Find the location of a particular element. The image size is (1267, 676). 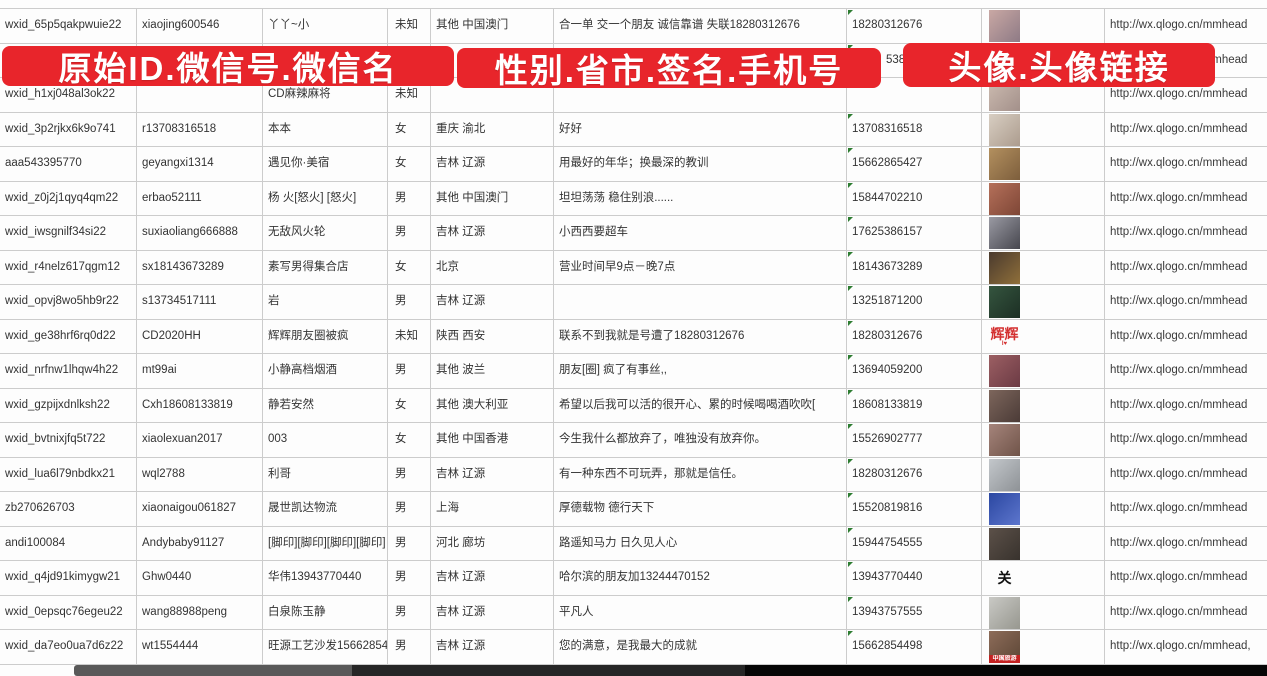

cell-phone: 15526902777 is located at coordinates (914, 440).